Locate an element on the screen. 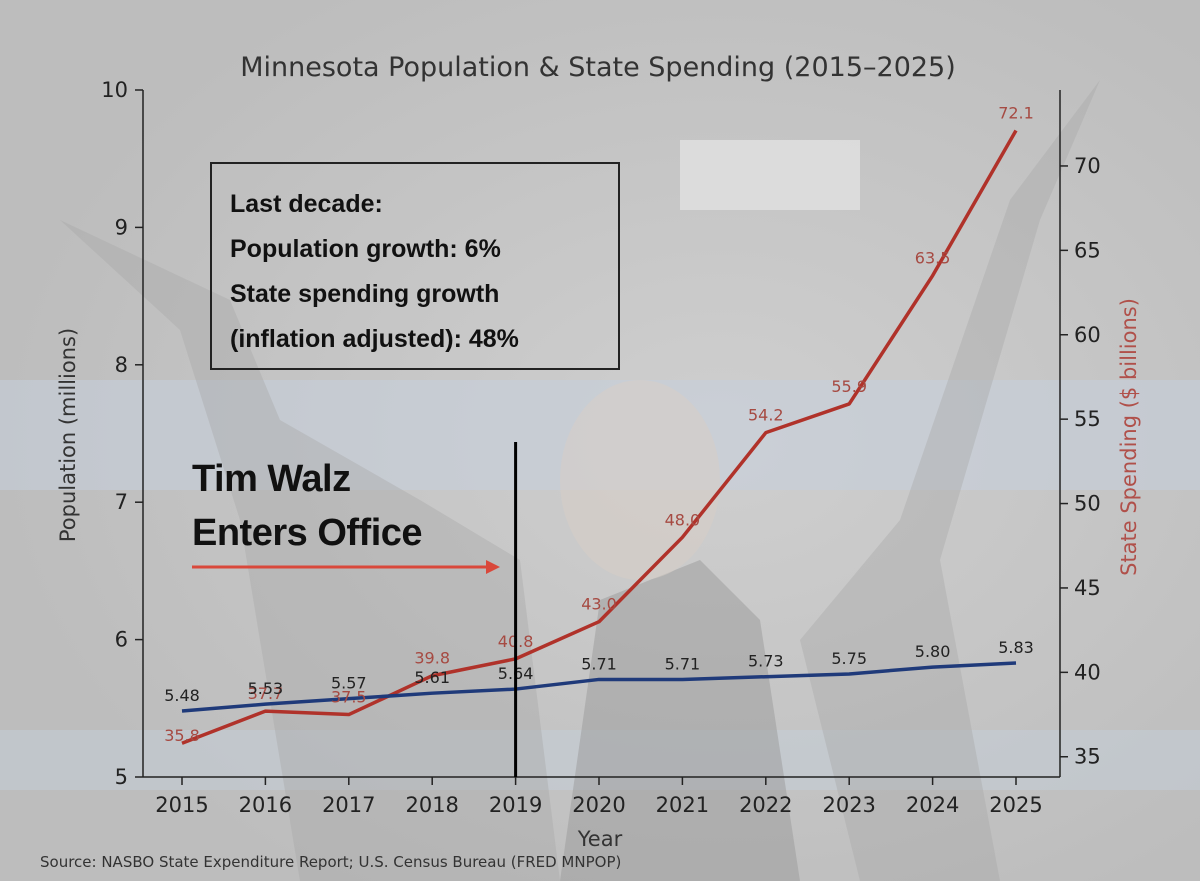 The width and height of the screenshot is (1200, 881). x-tick-label: 2025 is located at coordinates (1015, 805).